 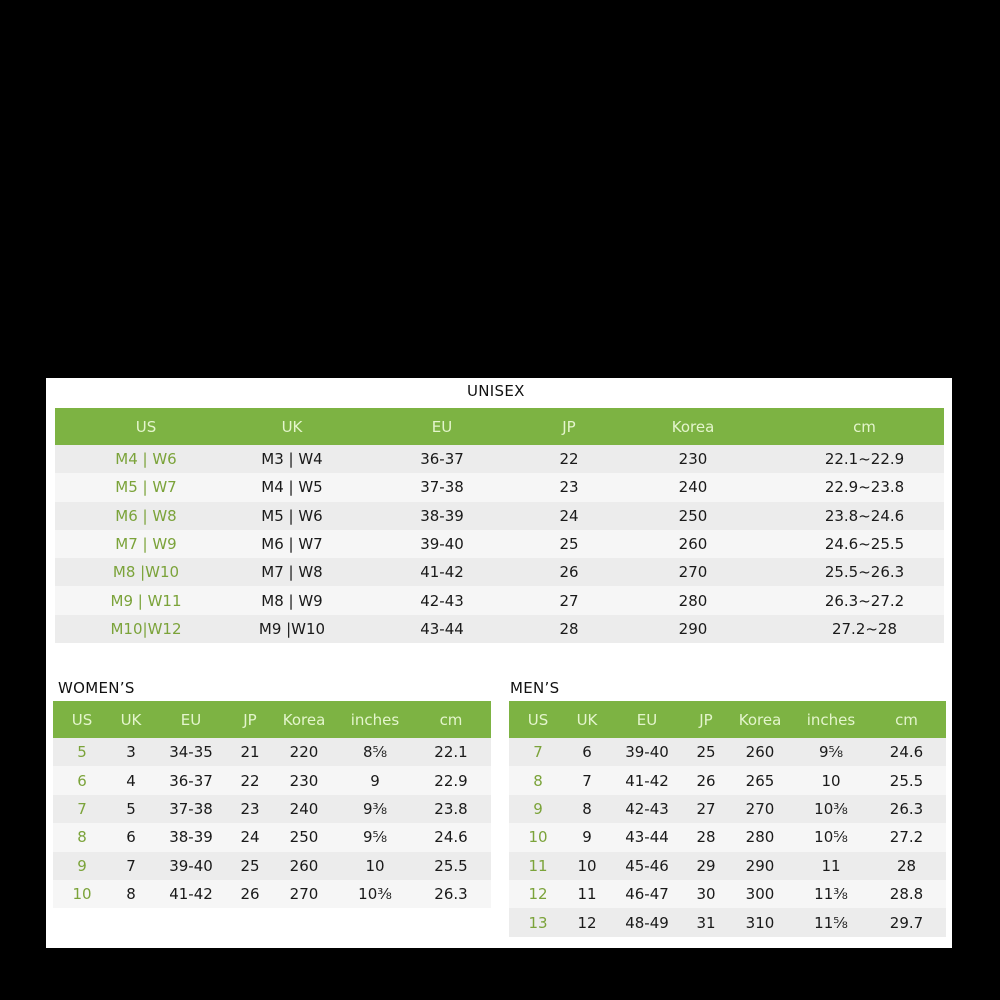 What do you see at coordinates (538, 752) in the screenshot?
I see `table-cell: 7` at bounding box center [538, 752].